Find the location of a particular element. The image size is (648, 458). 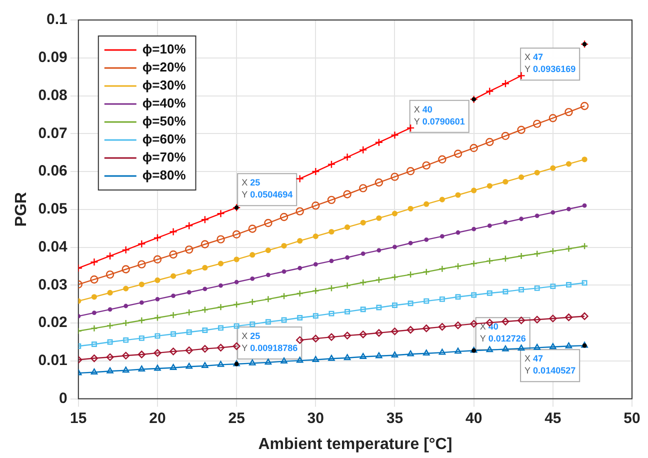

x-tick-label: 25 is located at coordinates (236, 418).